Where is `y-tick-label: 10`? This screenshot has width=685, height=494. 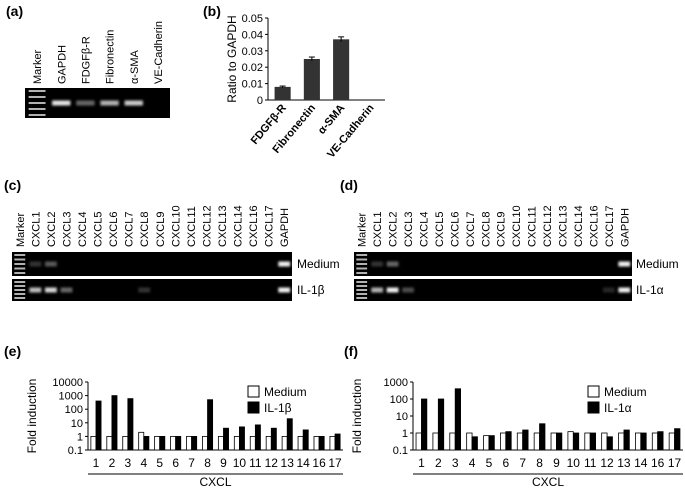 y-tick-label: 10 is located at coordinates (77, 424).